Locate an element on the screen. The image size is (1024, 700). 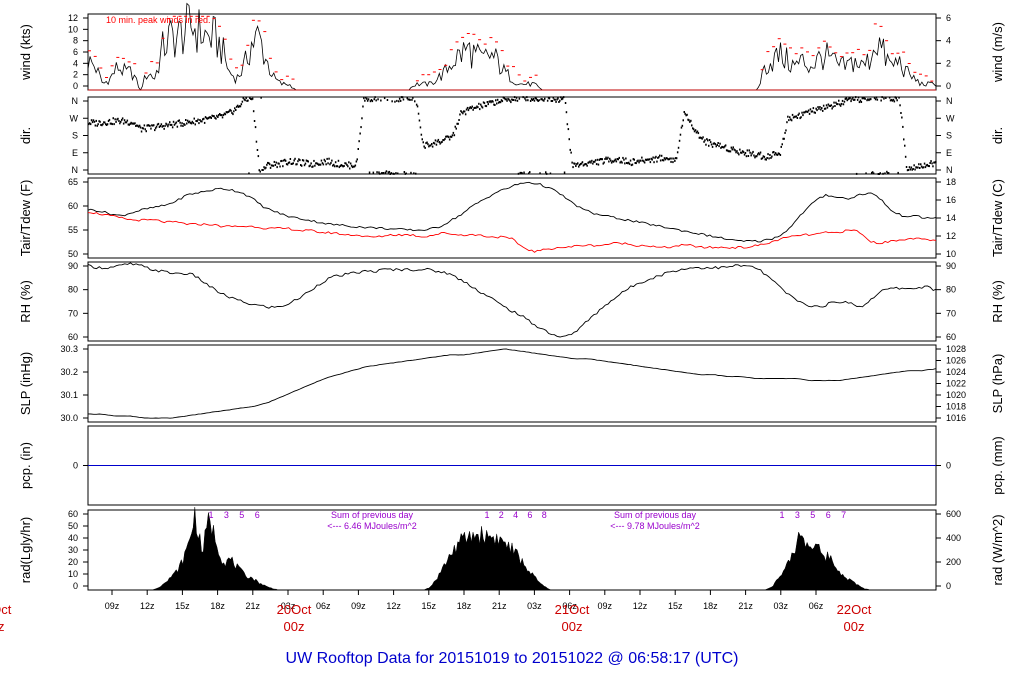
x-tick-label: 09z is located at coordinates (605, 606).